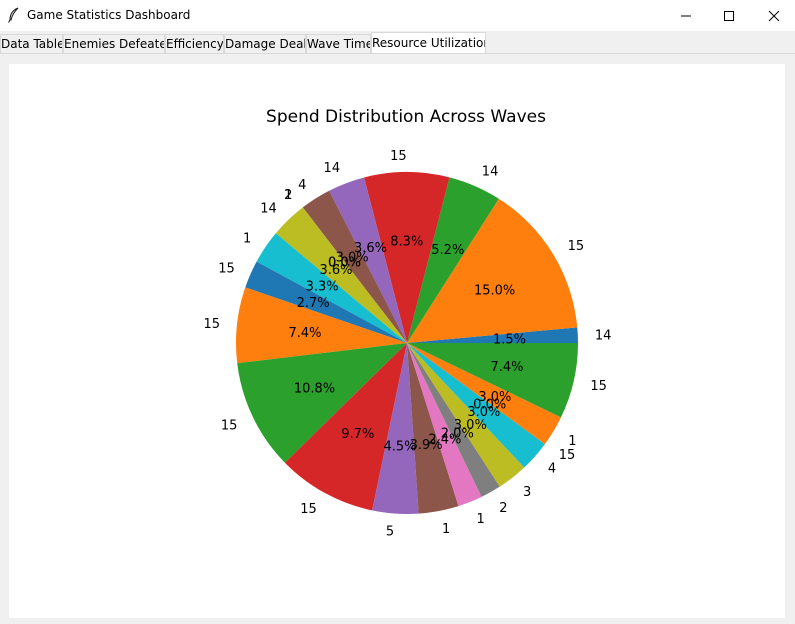  I want to click on tab-efficiency: Efficiency, so click(194, 44).